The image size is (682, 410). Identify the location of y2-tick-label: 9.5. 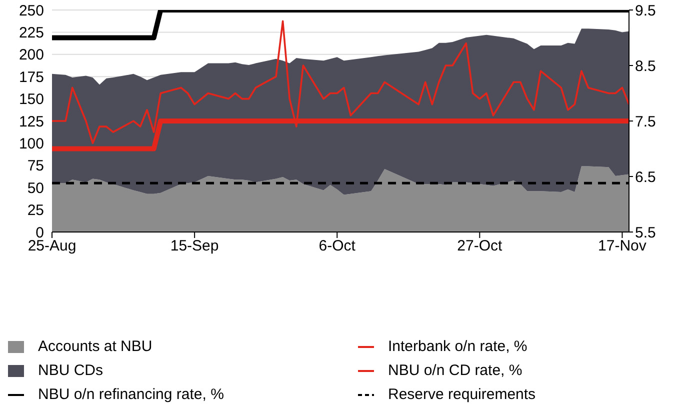
(645, 11).